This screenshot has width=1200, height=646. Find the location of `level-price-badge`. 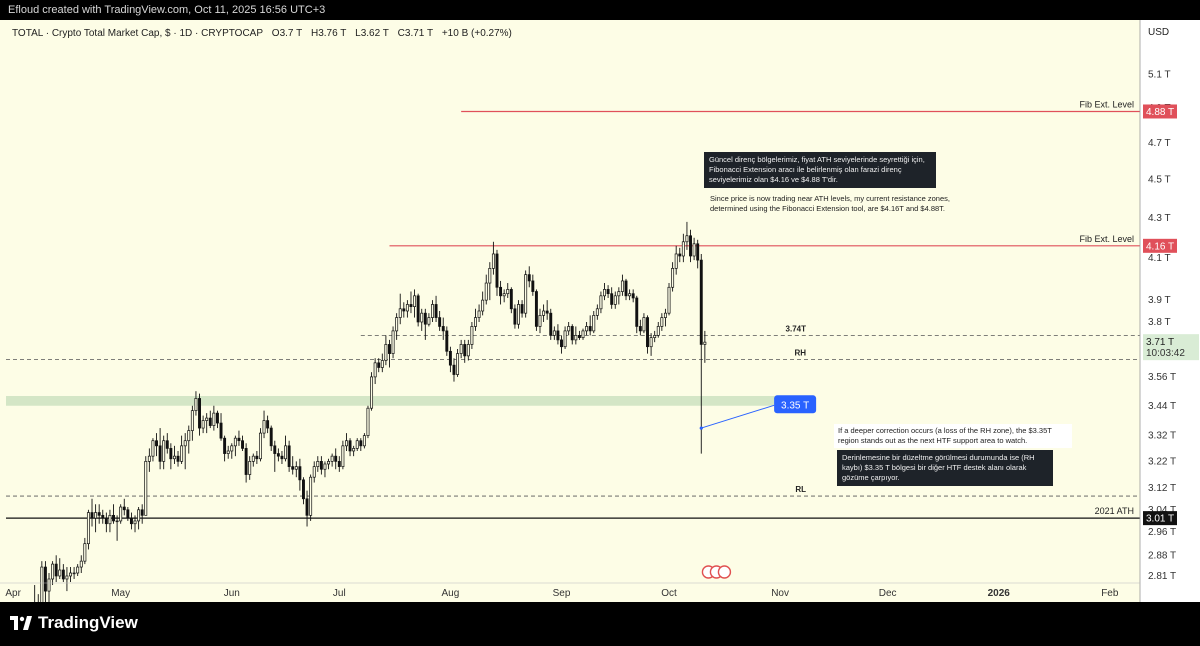

level-price-badge is located at coordinates (1160, 518).